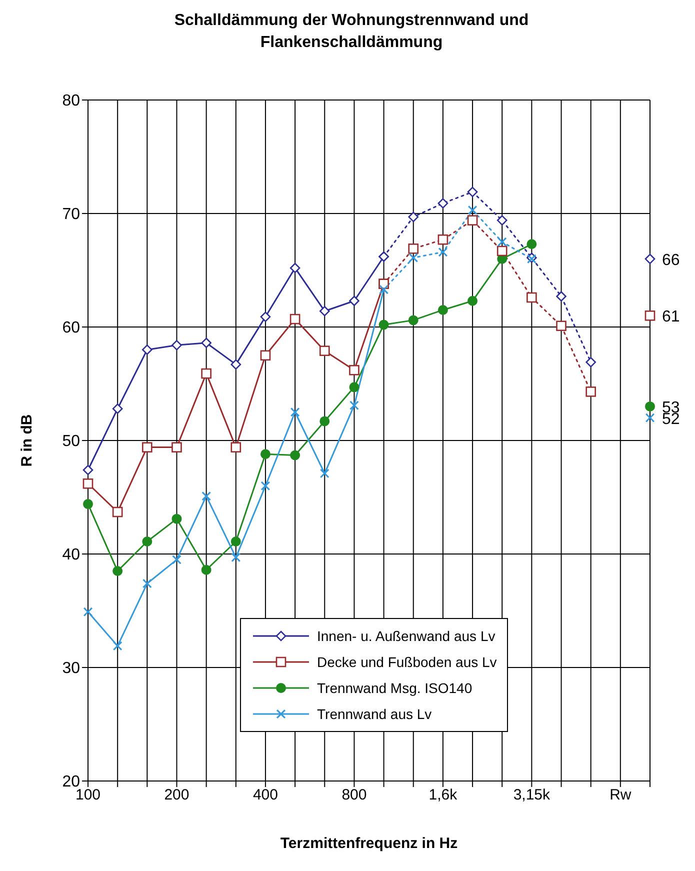  I want to click on y-tick-label: 60, so click(71, 328).